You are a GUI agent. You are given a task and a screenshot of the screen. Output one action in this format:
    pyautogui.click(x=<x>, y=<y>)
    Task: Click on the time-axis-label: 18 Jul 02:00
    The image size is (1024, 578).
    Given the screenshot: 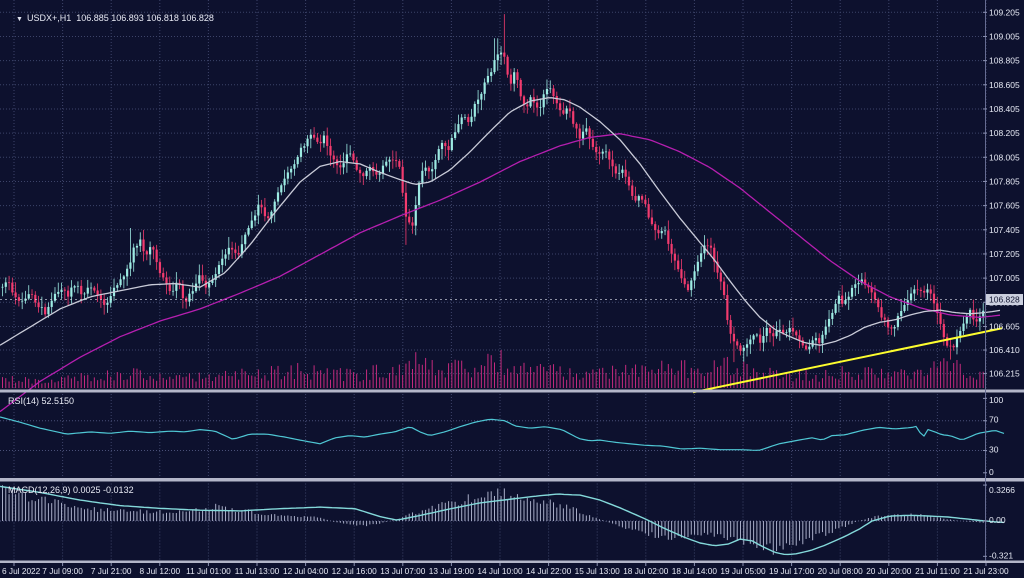 What is the action you would take?
    pyautogui.click(x=646, y=571)
    